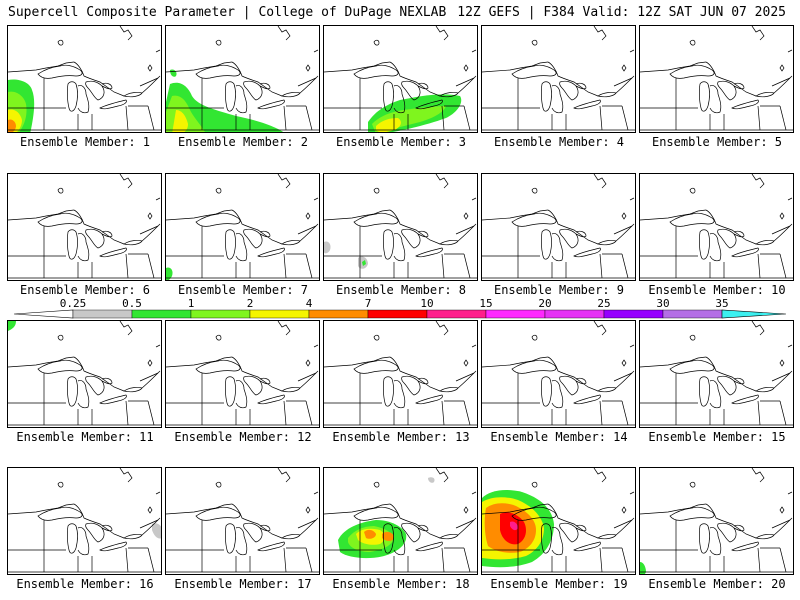 The width and height of the screenshot is (800, 600). What do you see at coordinates (73, 303) in the screenshot?
I see `colorbar-tick-label: 0.25` at bounding box center [73, 303].